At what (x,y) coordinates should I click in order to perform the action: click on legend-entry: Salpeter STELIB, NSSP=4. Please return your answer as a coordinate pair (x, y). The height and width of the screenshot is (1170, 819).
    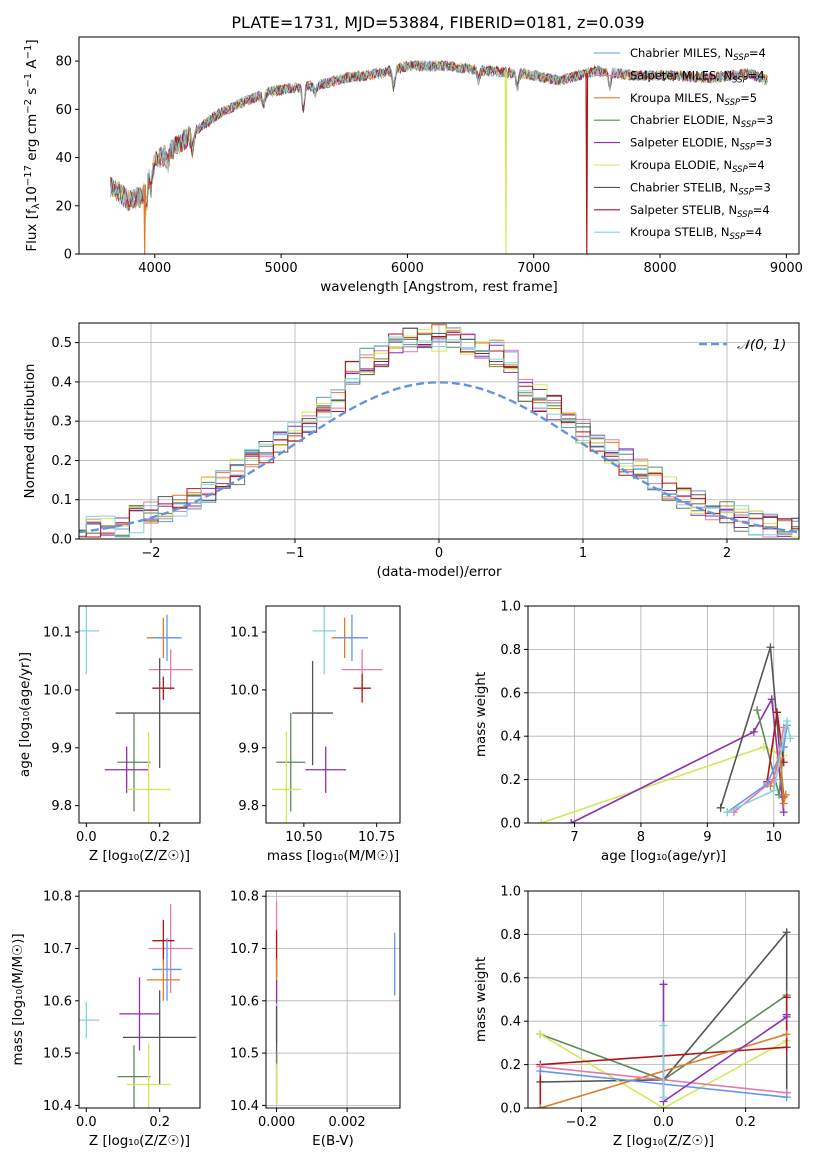
    Looking at the image, I should click on (700, 211).